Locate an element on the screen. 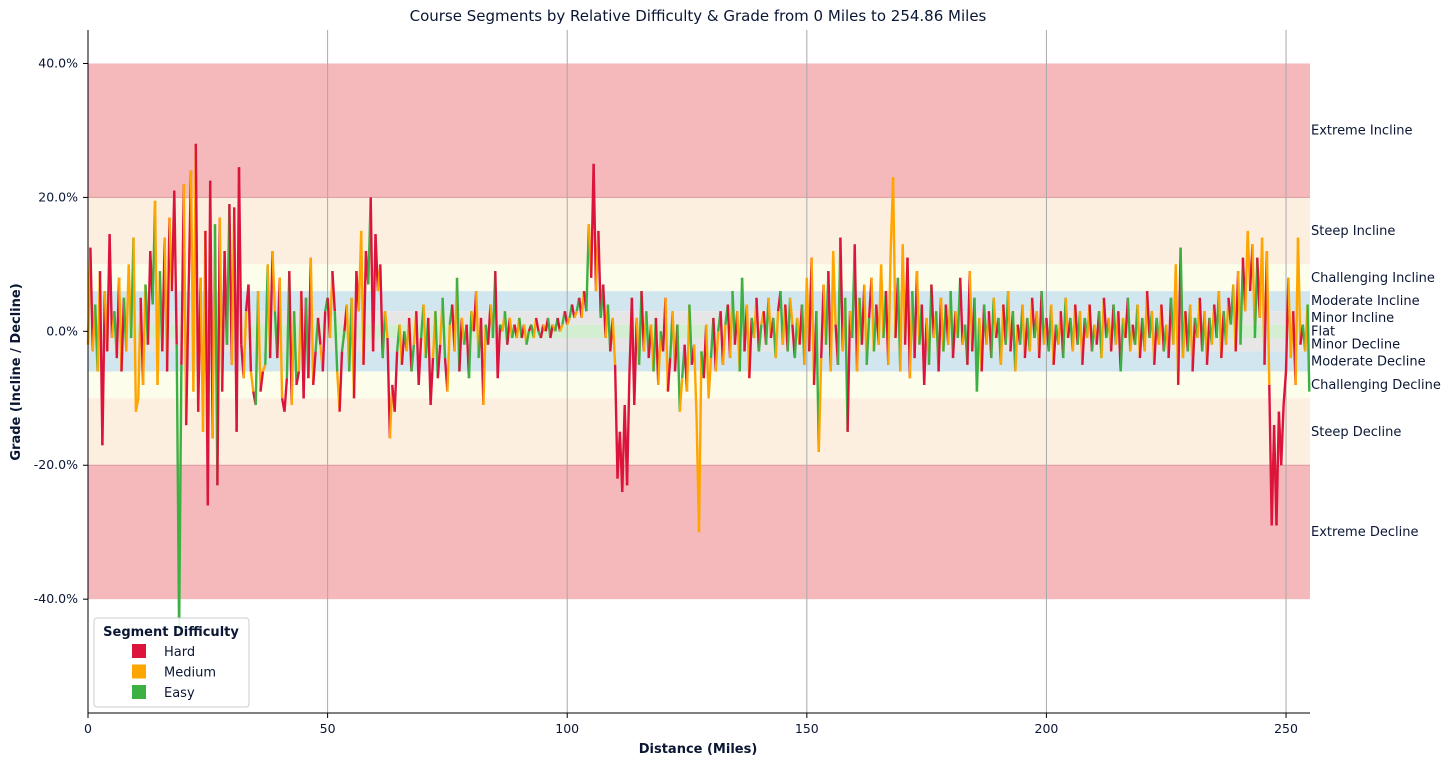 Image resolution: width=1456 pixels, height=765 pixels. legend-swatch-medium is located at coordinates (139, 671).